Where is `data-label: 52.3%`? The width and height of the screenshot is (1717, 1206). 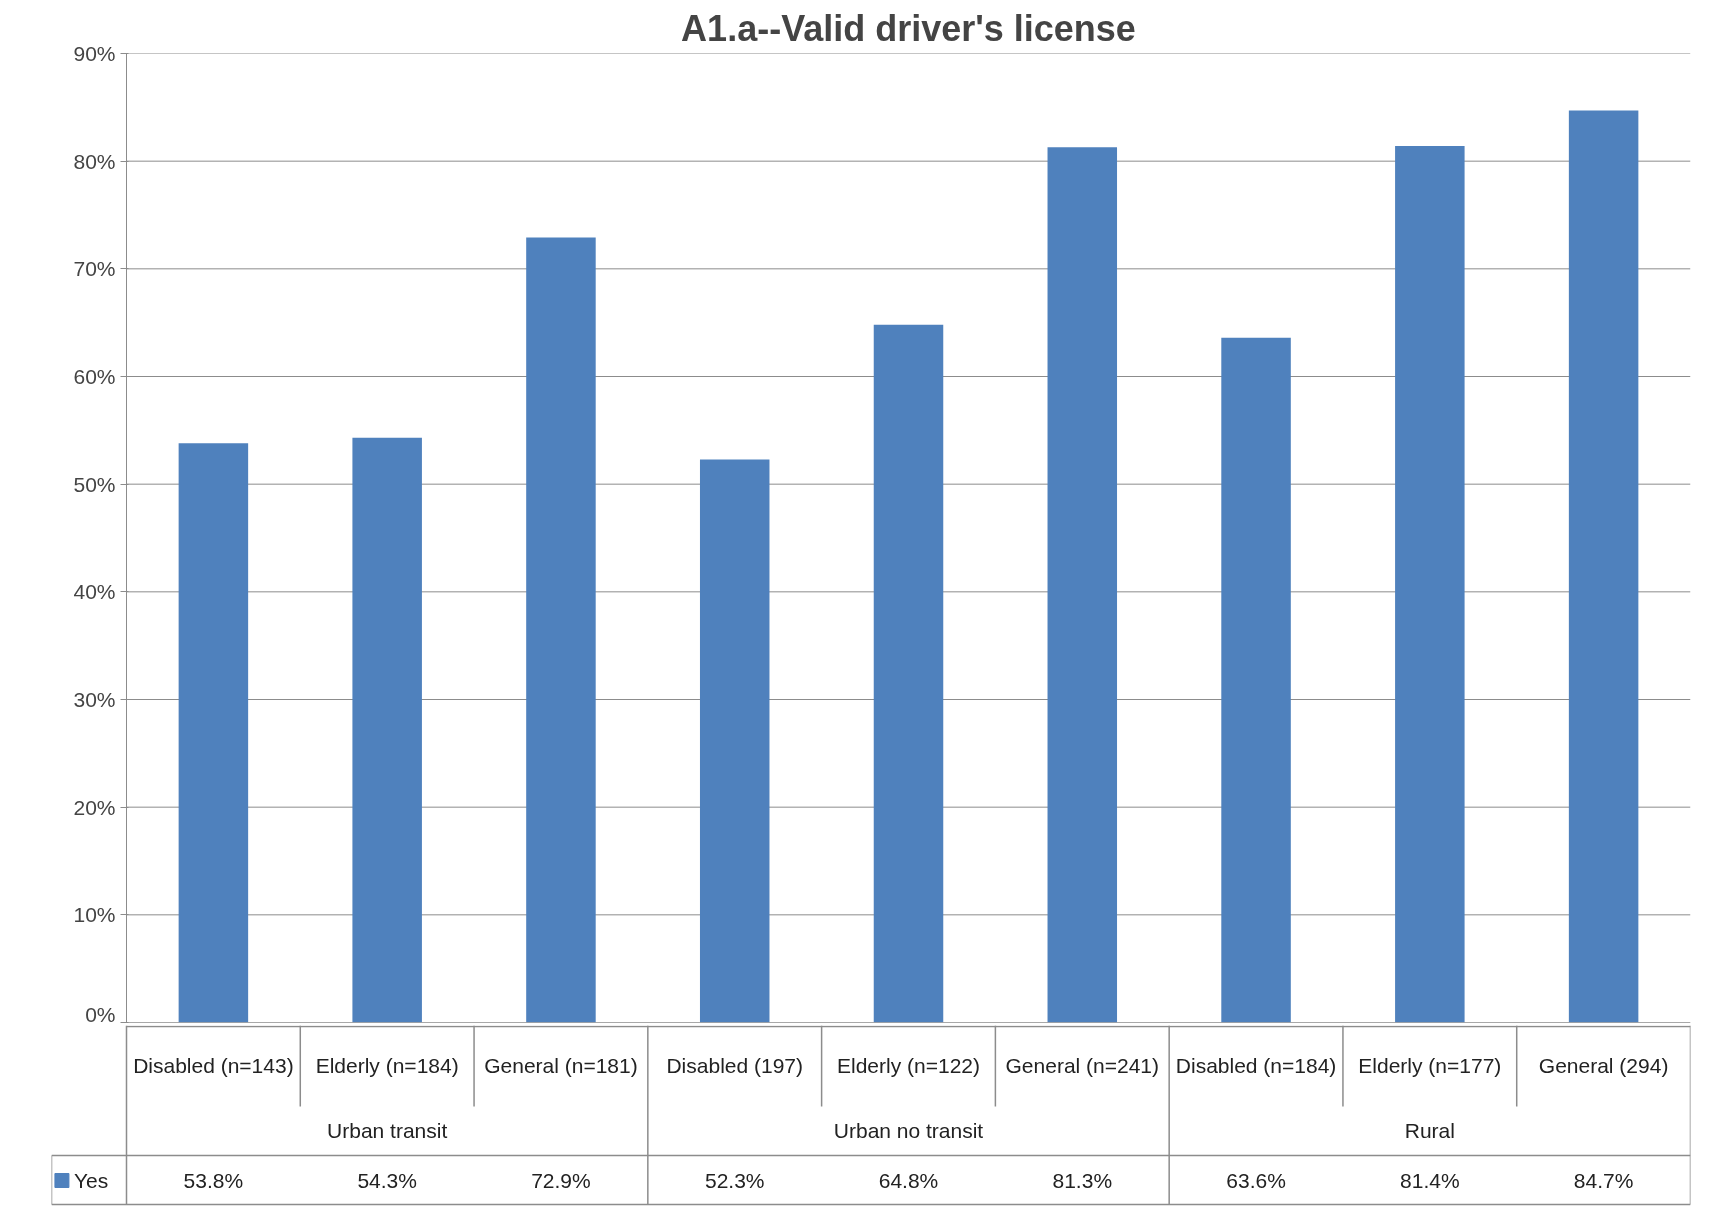
data-label: 52.3% is located at coordinates (734, 1180).